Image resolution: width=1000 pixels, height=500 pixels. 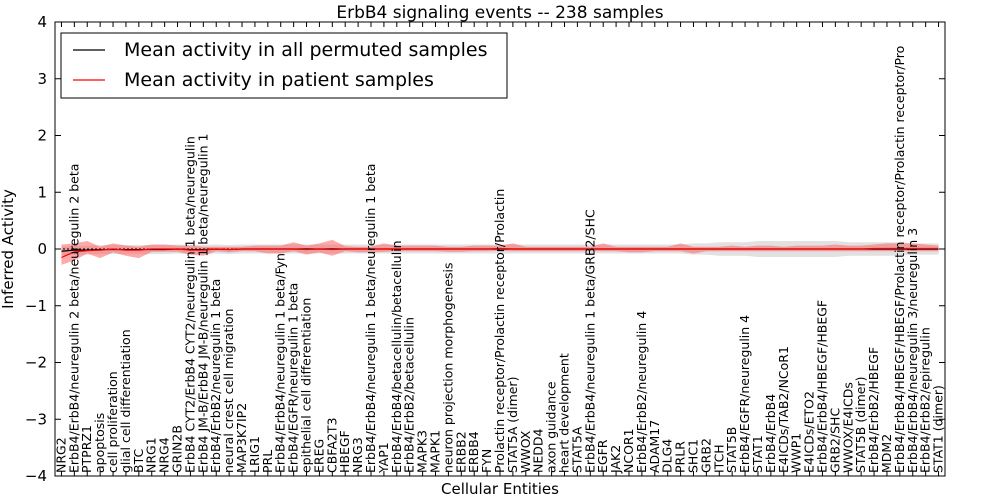 I want to click on category-label: STAT1 (dimer), so click(x=938, y=429).